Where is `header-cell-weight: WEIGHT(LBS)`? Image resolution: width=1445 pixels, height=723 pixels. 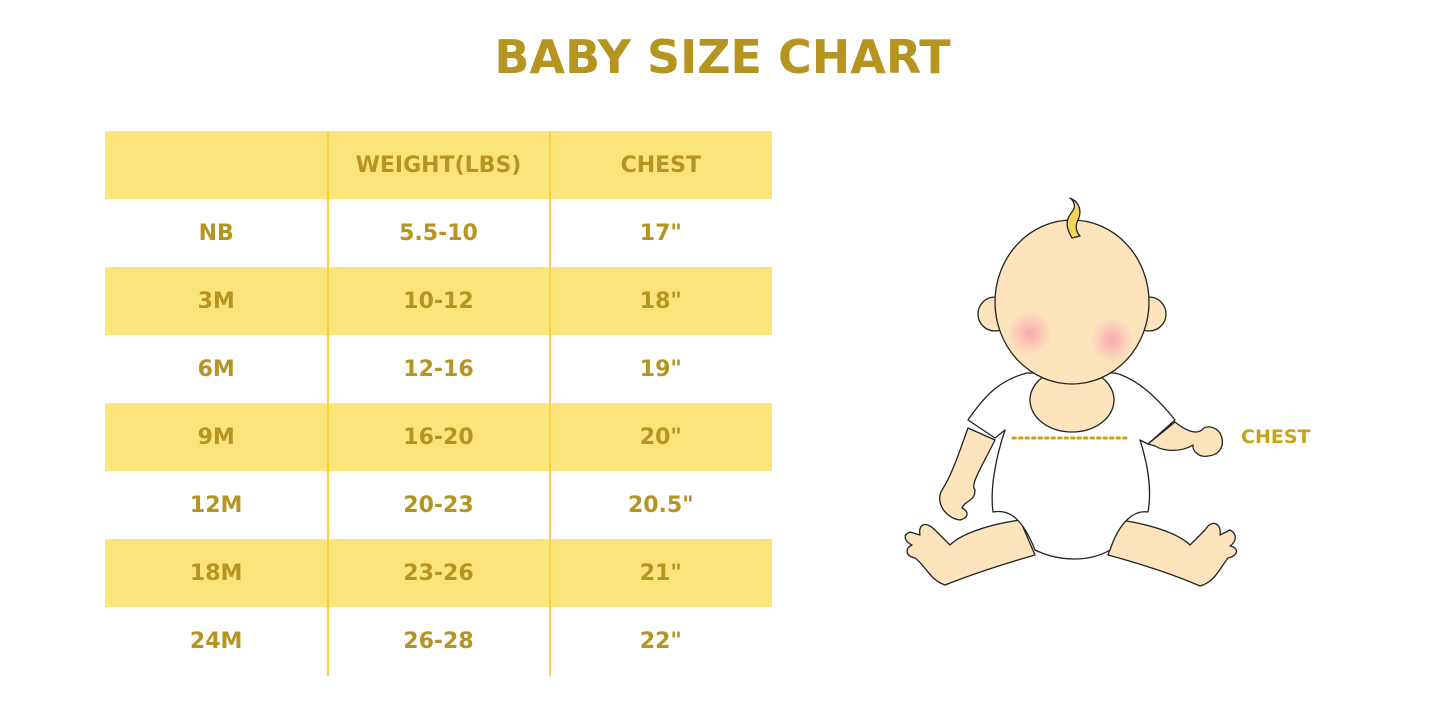 header-cell-weight: WEIGHT(LBS) is located at coordinates (438, 165).